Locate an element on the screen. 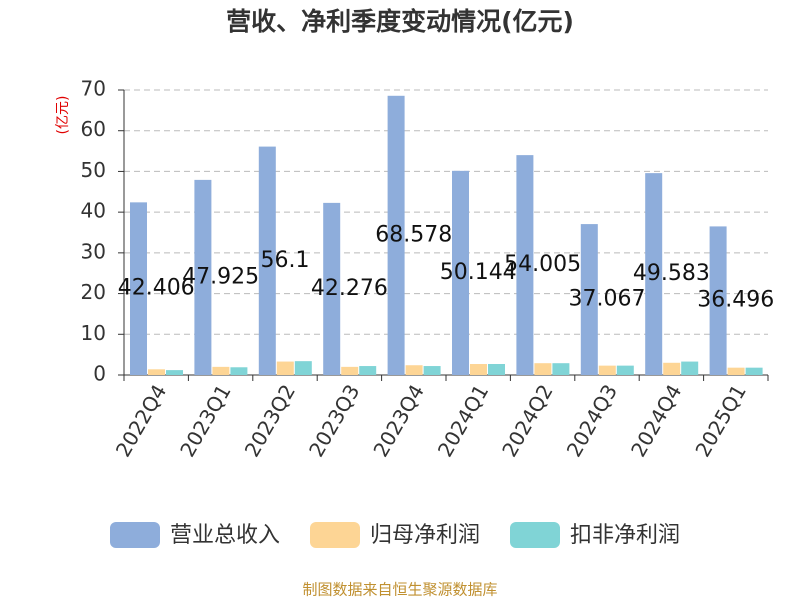 This screenshot has width=800, height=600. data-label: 56.1 is located at coordinates (285, 260).